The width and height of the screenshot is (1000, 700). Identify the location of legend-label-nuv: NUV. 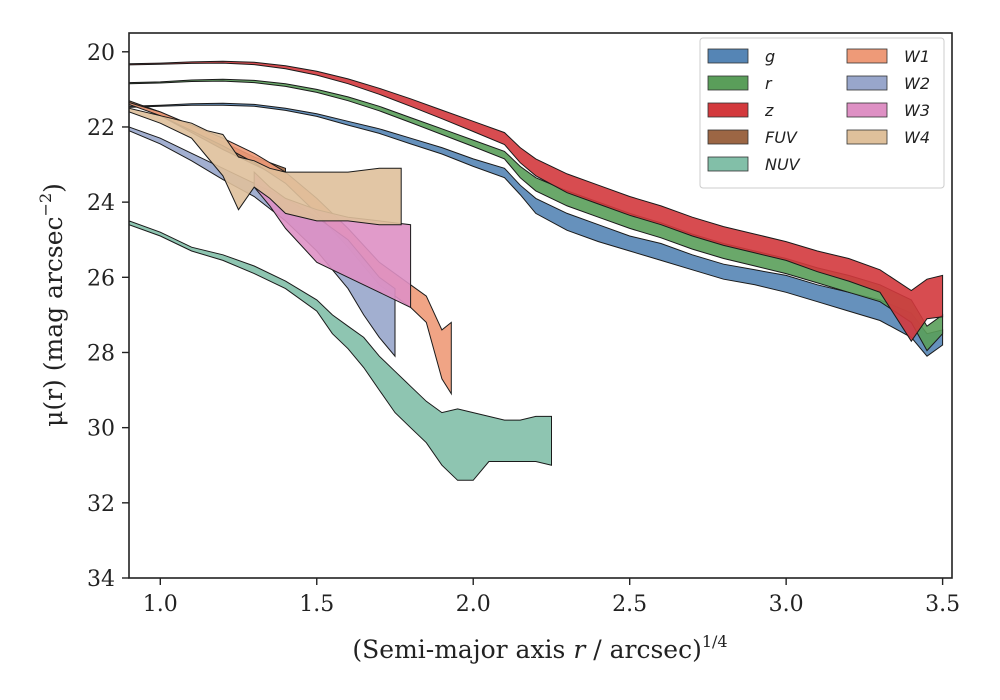
(783, 164).